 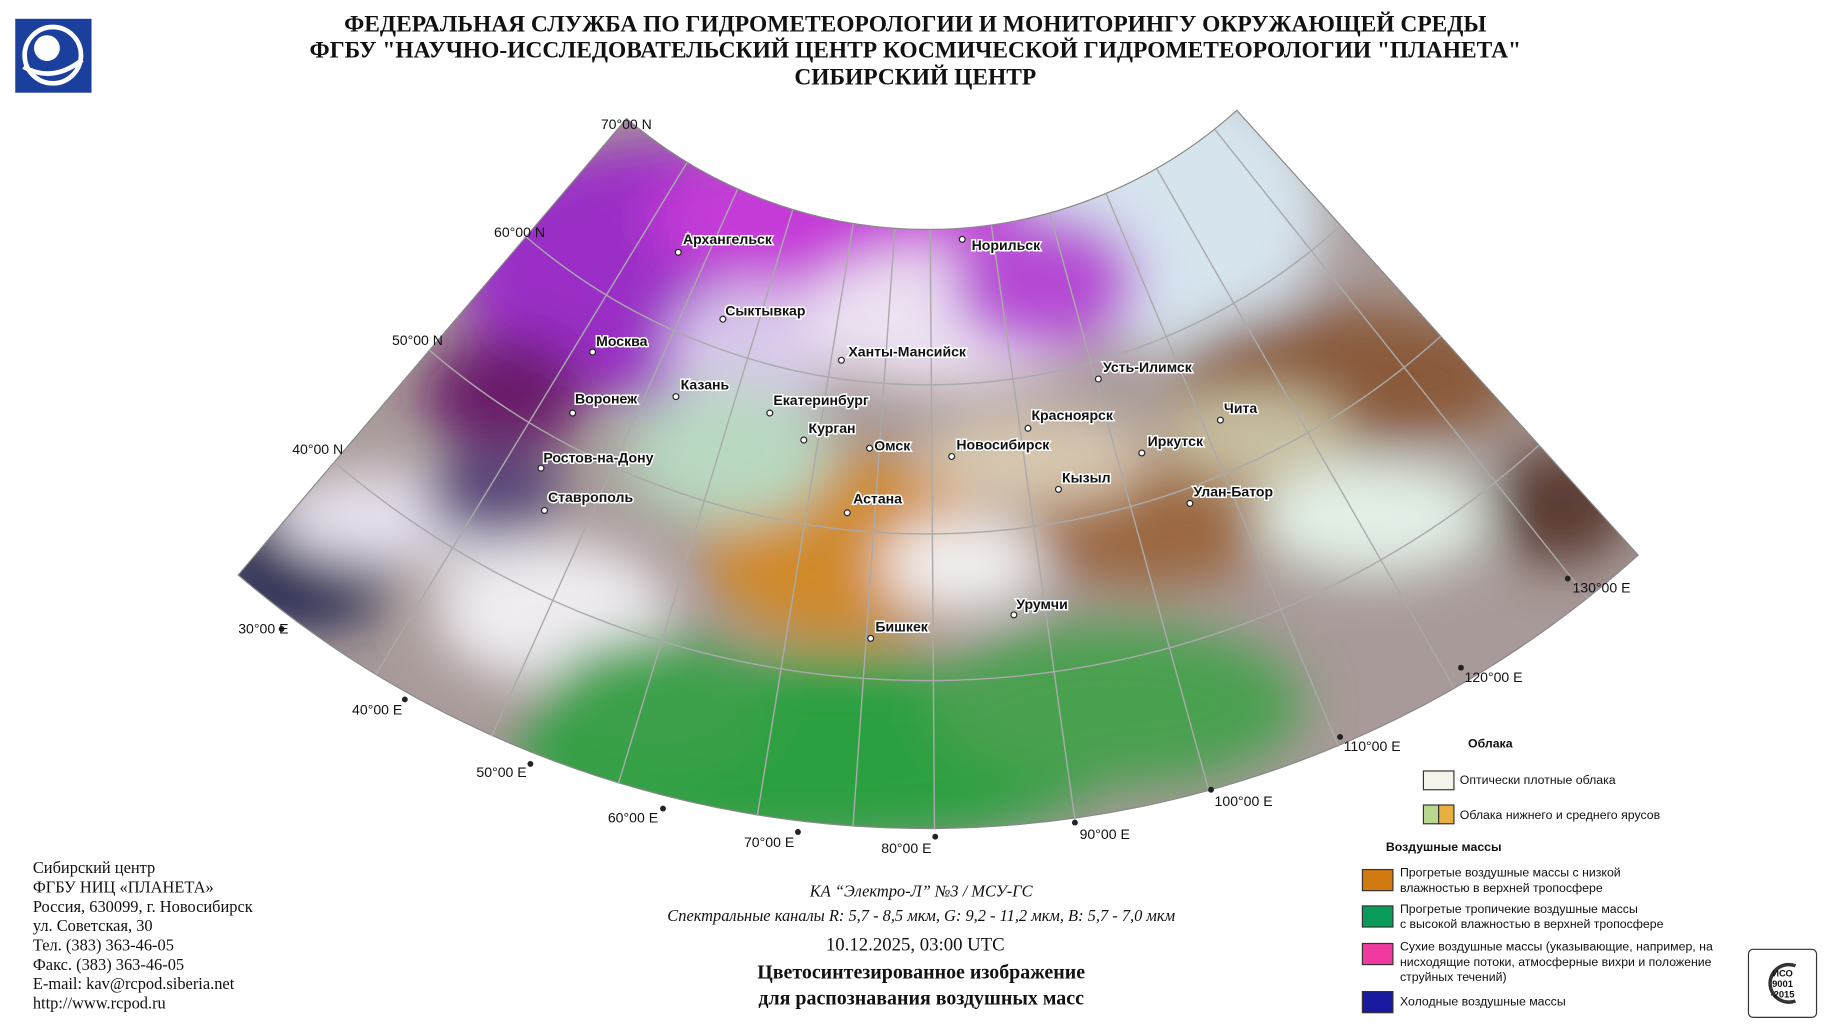 I want to click on city-label: Ханты-Мансийск, so click(x=907, y=352).